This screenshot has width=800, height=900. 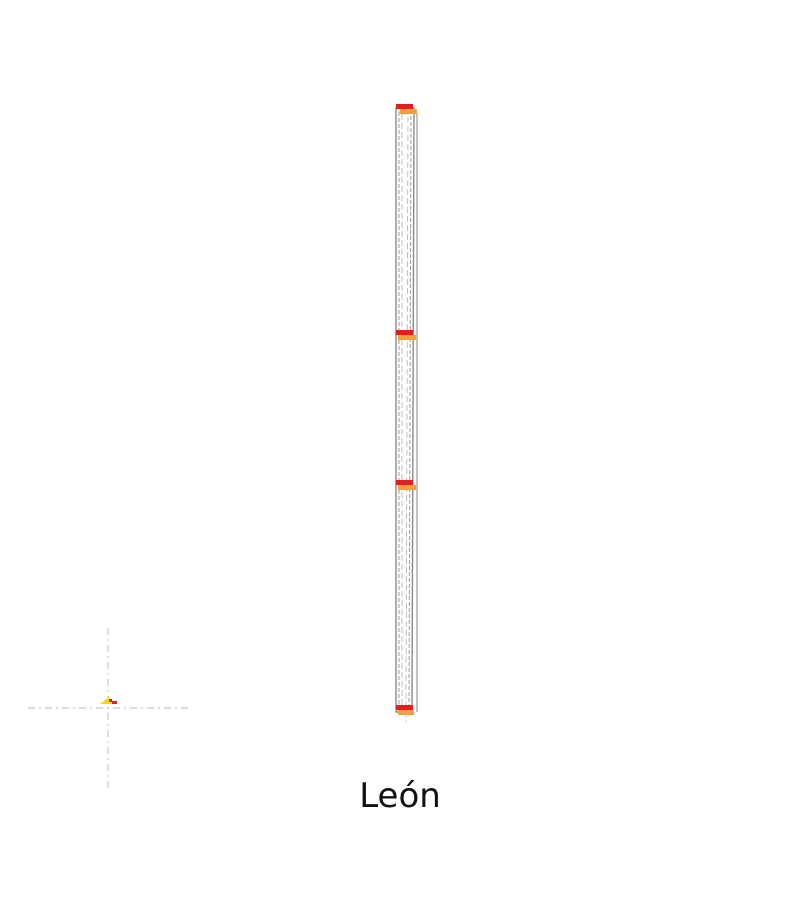 I want to click on segment-marker-lower-middle, so click(x=406, y=485).